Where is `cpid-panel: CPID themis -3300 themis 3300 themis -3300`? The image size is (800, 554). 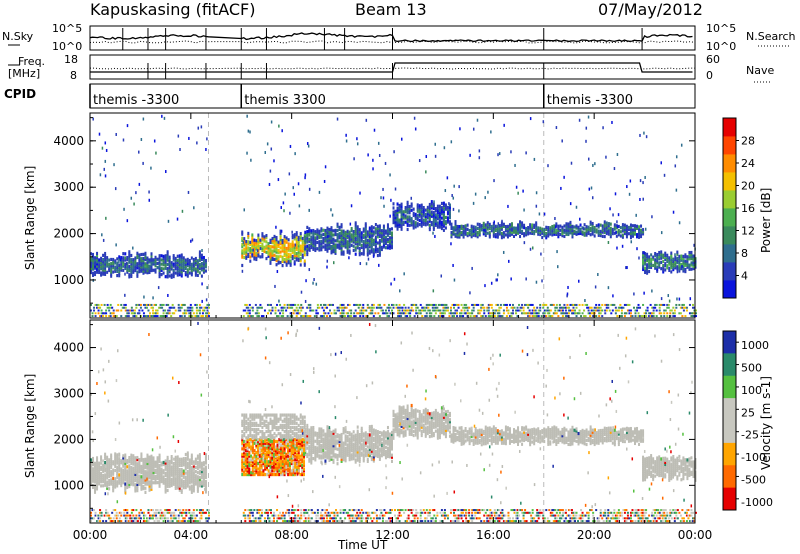
cpid-panel: CPID themis -3300 themis 3300 themis -3300 is located at coordinates (350, 96).